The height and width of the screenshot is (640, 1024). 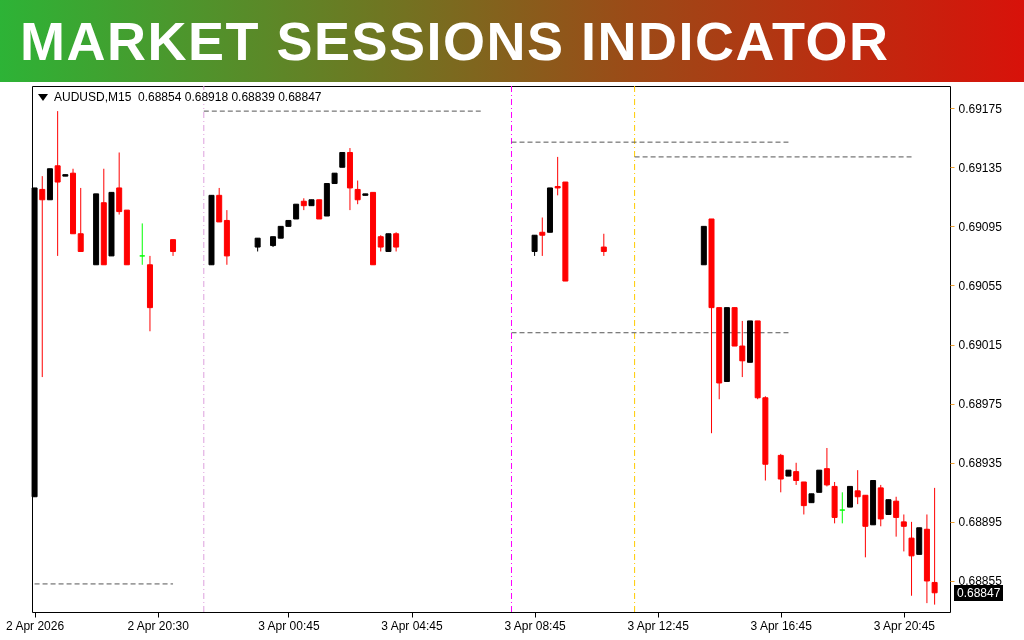 I want to click on y-tick-label: 0.69015, so click(x=980, y=345).